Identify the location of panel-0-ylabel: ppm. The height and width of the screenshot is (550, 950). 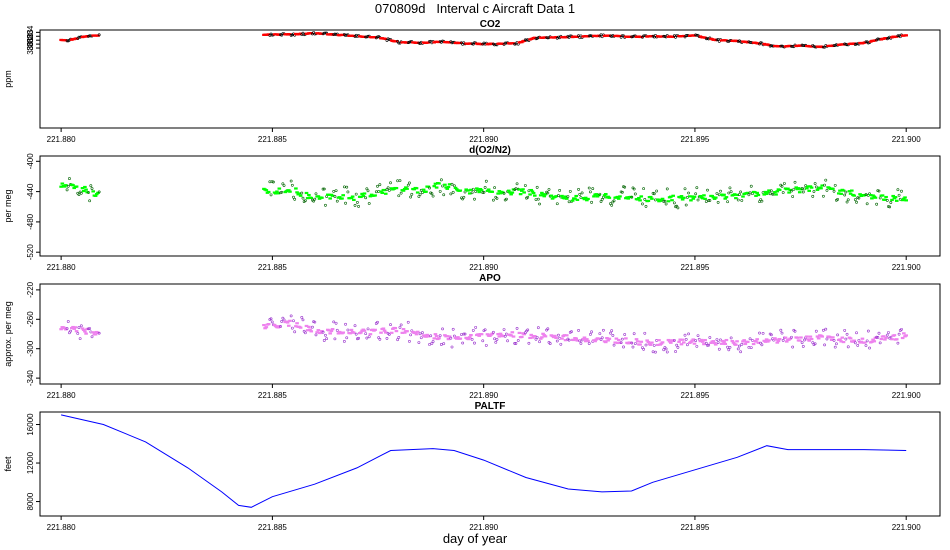
(8, 79).